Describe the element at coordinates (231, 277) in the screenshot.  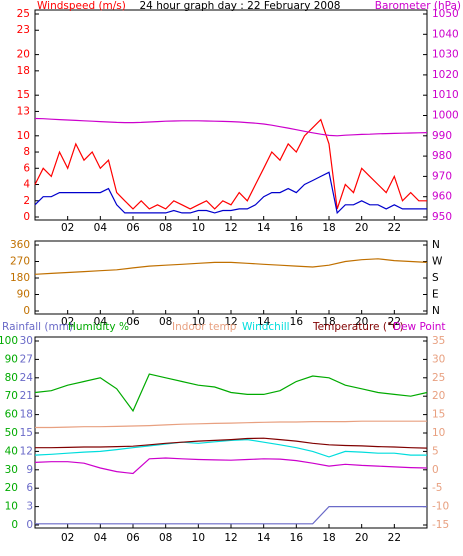
I see `plot-frame` at that location.